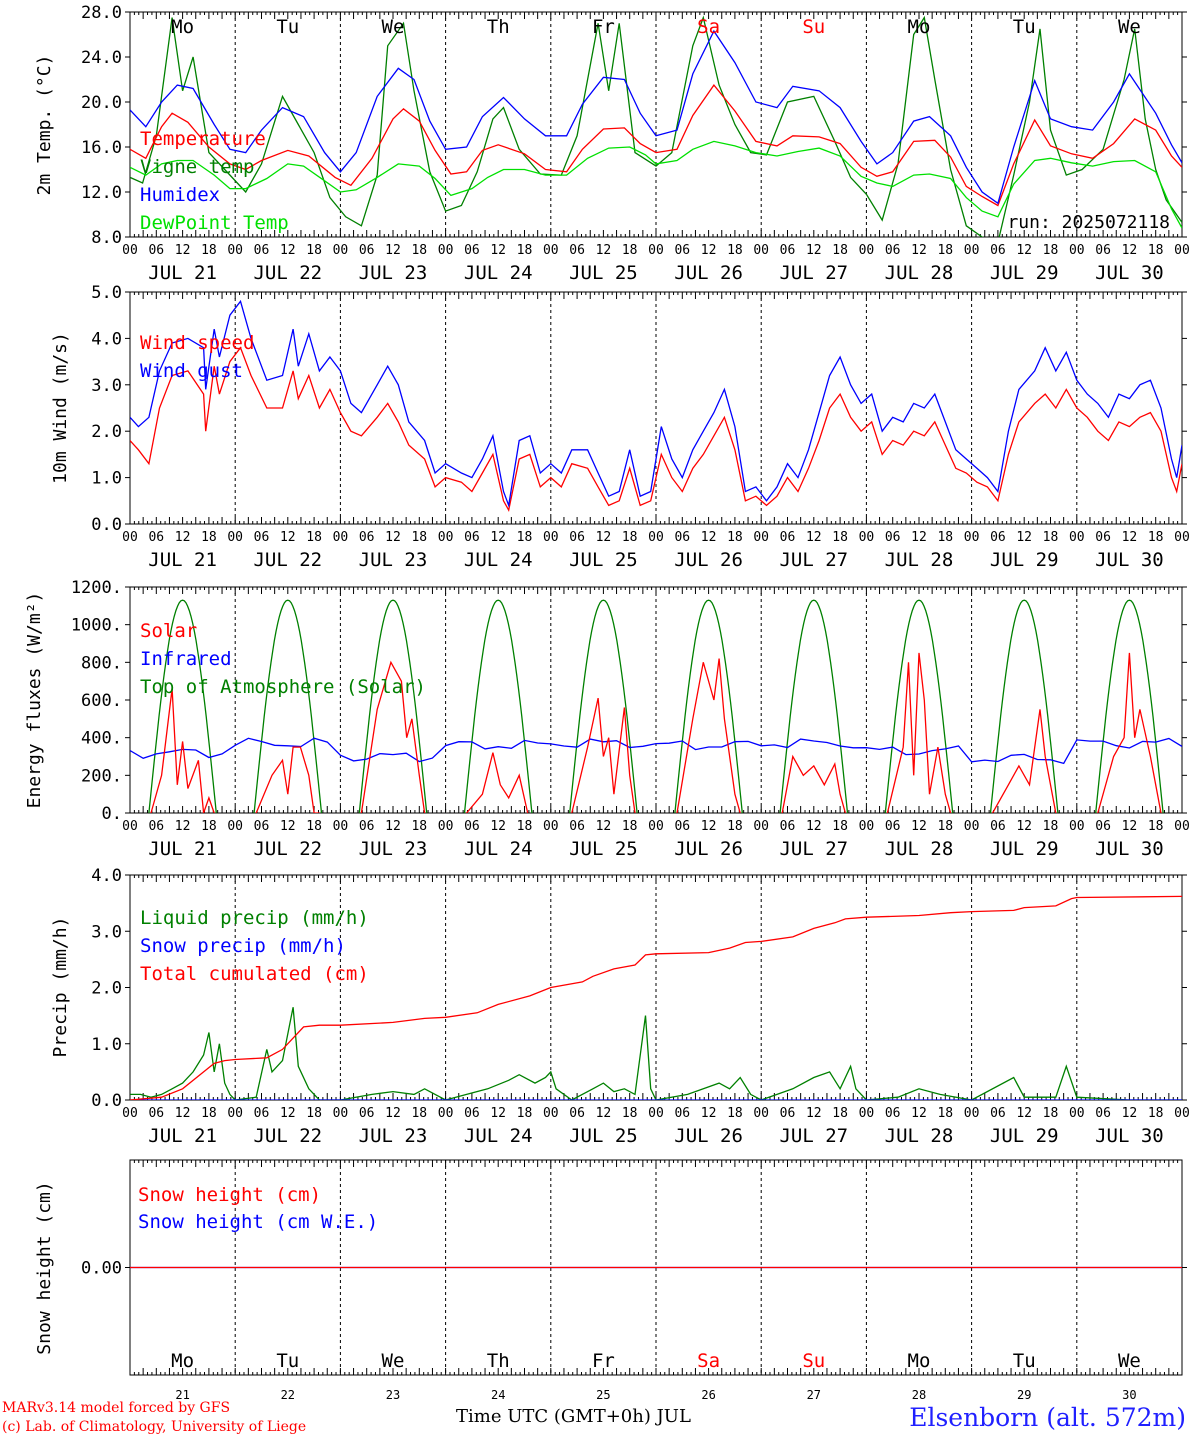 The width and height of the screenshot is (1194, 1440). Describe the element at coordinates (393, 1395) in the screenshot. I see `day-number-label: 23` at that location.